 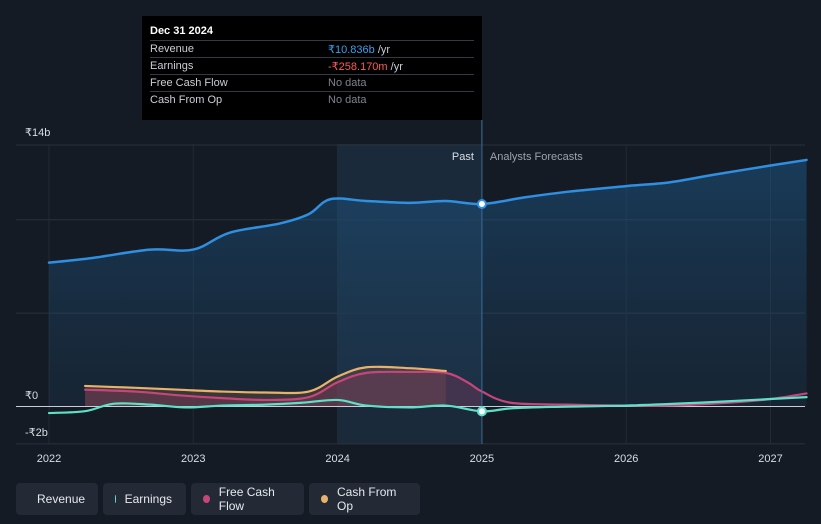 What do you see at coordinates (481, 204) in the screenshot?
I see `revenue-marker` at bounding box center [481, 204].